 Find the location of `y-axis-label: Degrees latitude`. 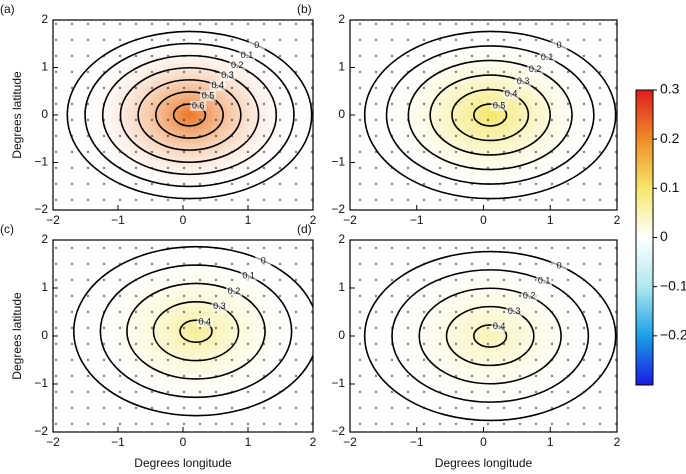

y-axis-label: Degrees latitude is located at coordinates (17, 115).